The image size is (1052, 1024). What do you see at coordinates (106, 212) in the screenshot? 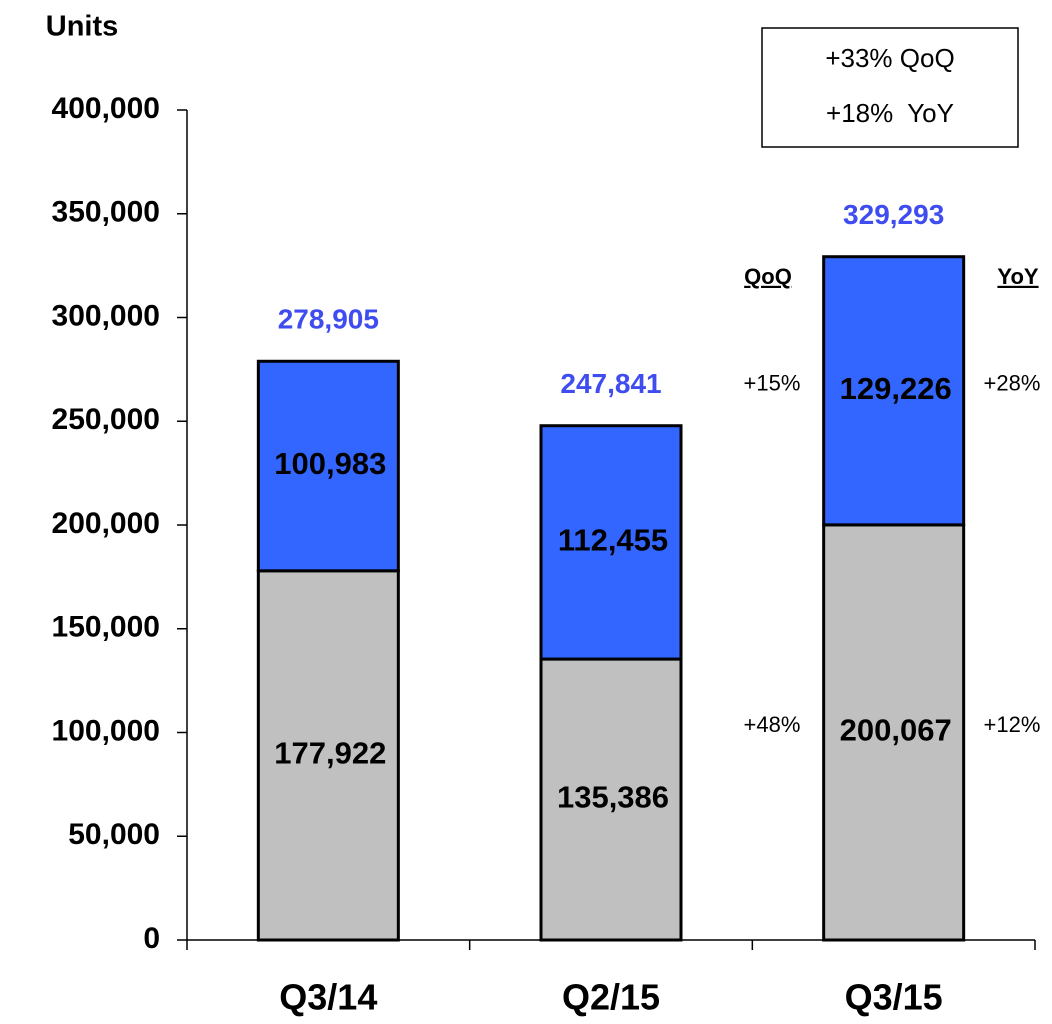
I see `y-tick-label: 350,000` at bounding box center [106, 212].